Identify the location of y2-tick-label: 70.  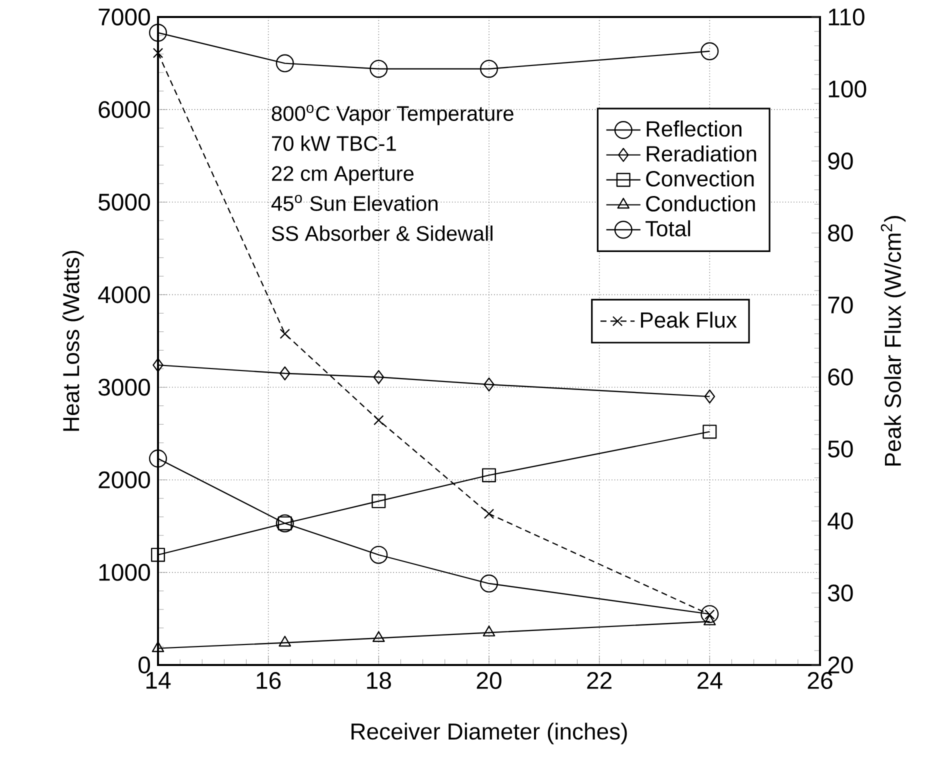
(840, 305).